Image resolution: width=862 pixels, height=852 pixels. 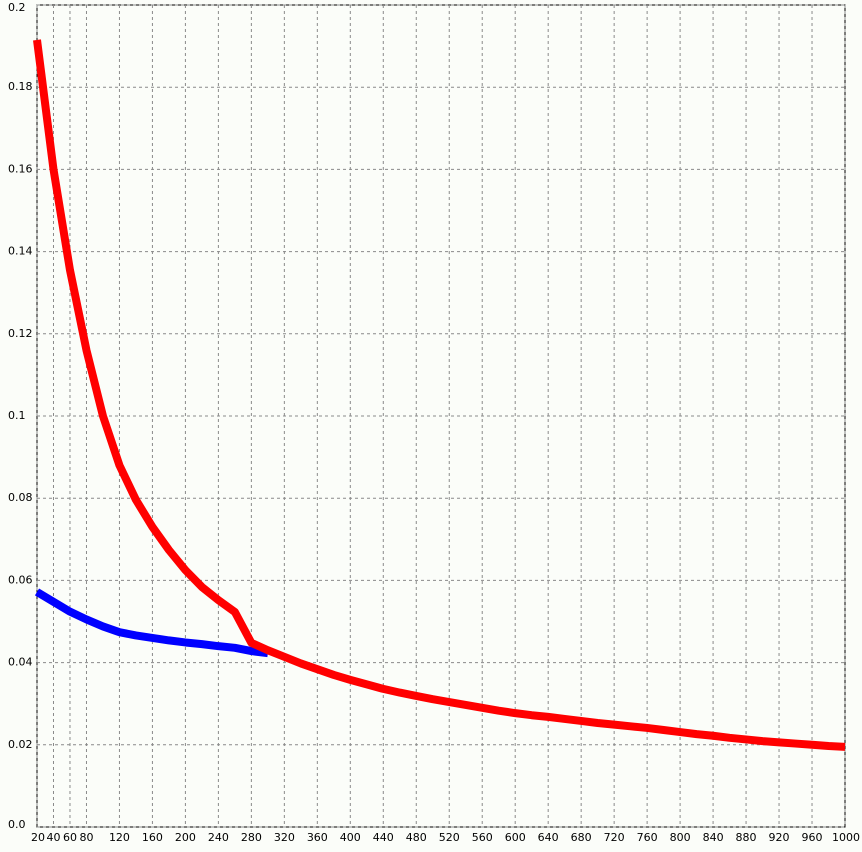 What do you see at coordinates (17, 7) in the screenshot?
I see `y-tick-label: 0.2` at bounding box center [17, 7].